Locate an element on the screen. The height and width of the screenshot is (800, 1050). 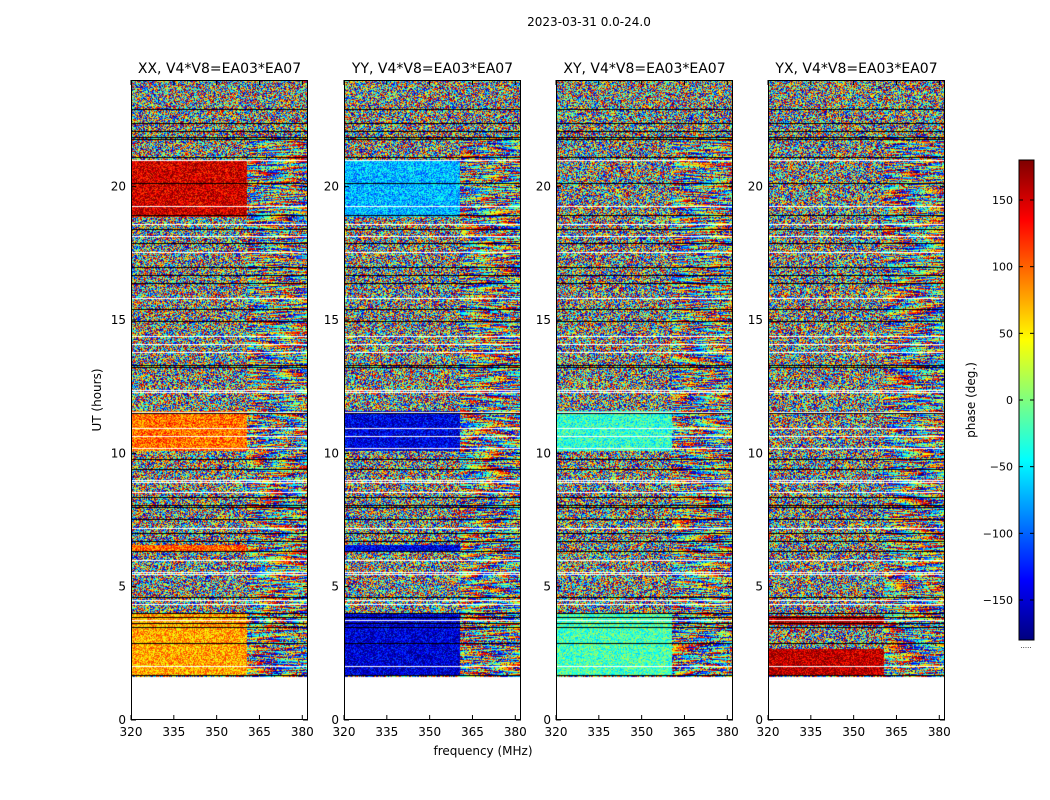
panel-title: XY, V4*V8=EA03*EA07 is located at coordinates (644, 69).